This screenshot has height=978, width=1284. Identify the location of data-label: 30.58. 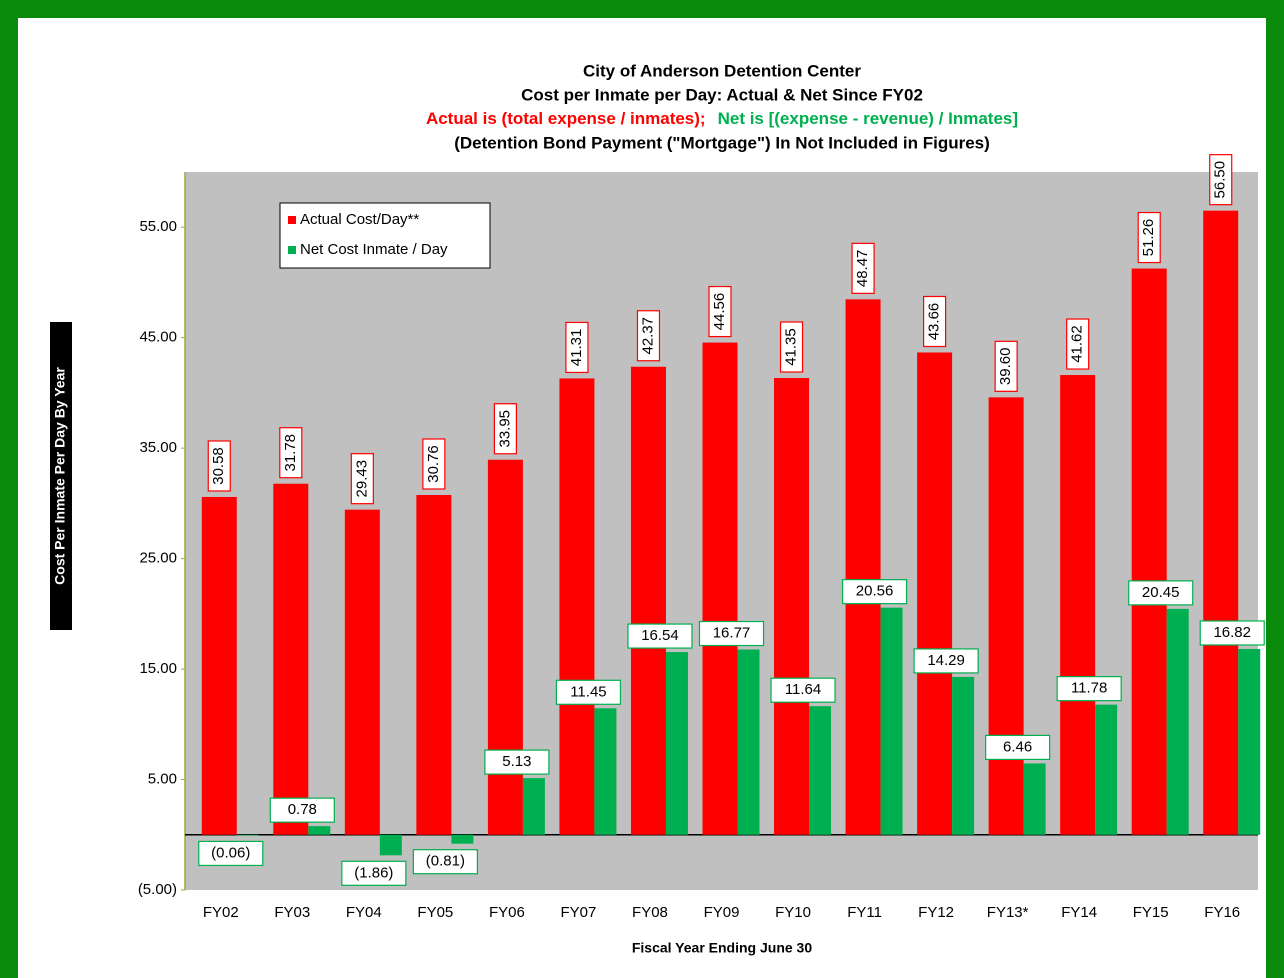
(218, 466).